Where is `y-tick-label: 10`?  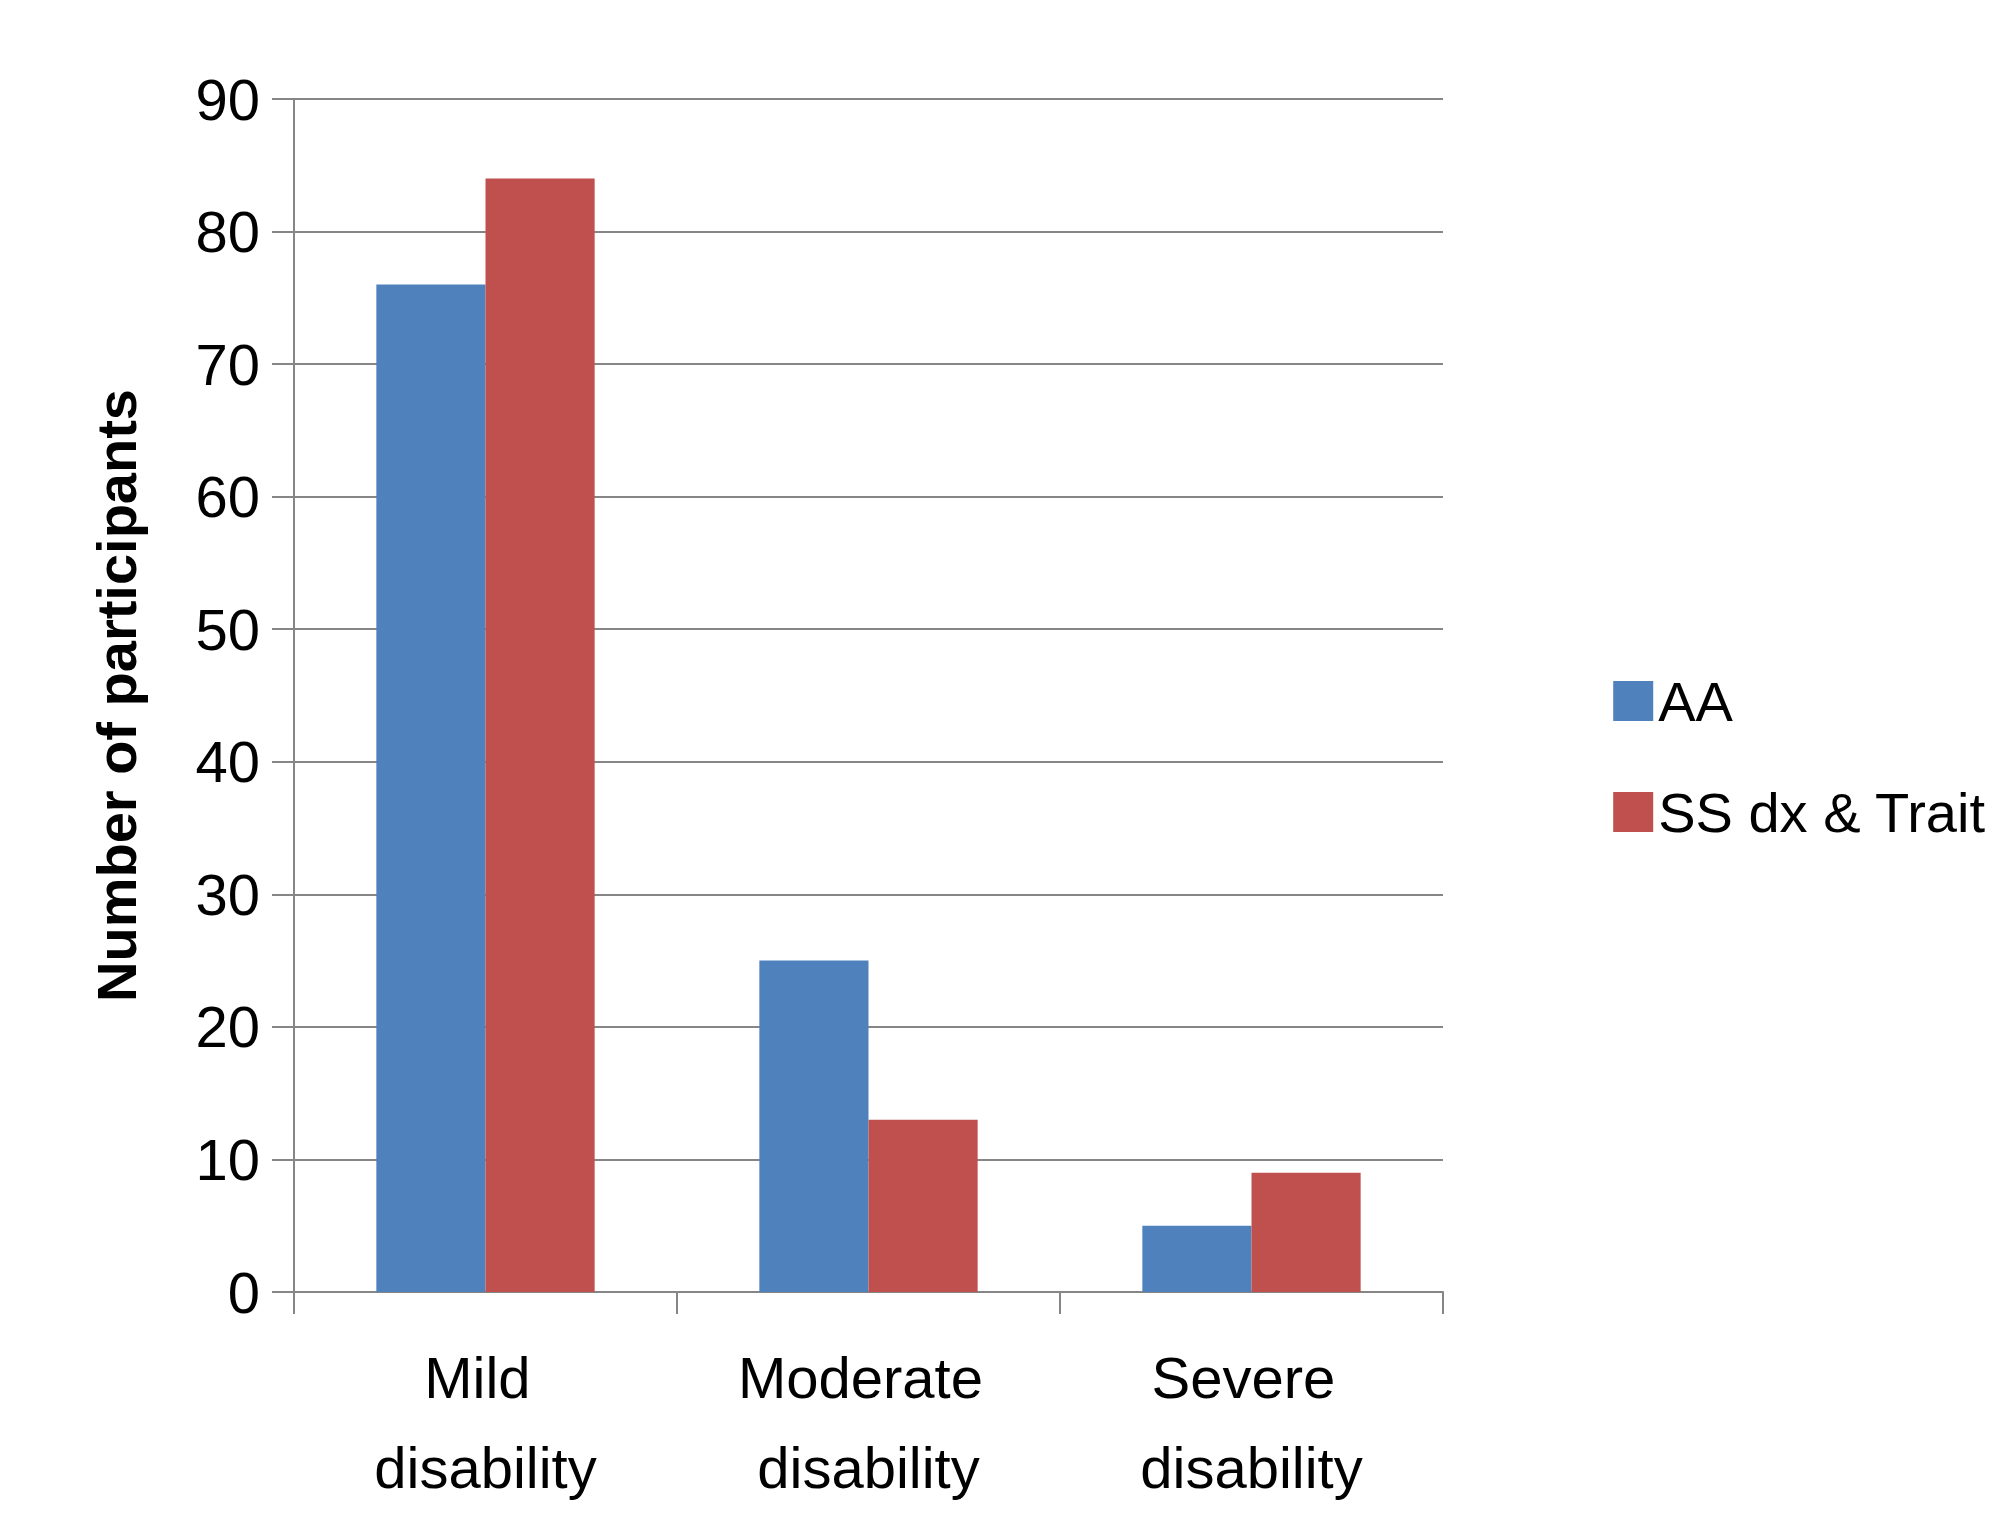
y-tick-label: 10 is located at coordinates (227, 1159).